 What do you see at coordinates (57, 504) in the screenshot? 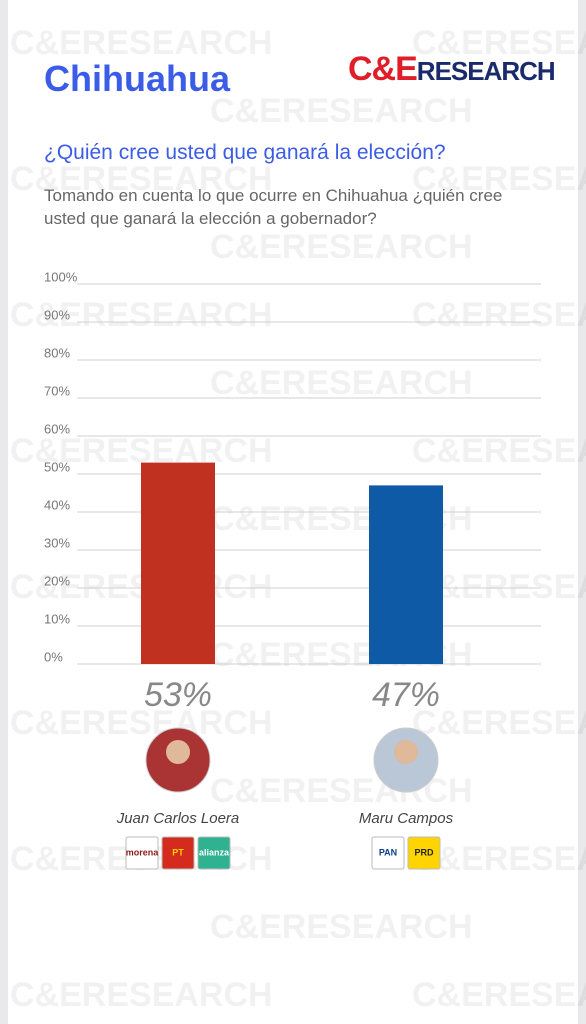
I see `y-tick-label: 40%` at bounding box center [57, 504].